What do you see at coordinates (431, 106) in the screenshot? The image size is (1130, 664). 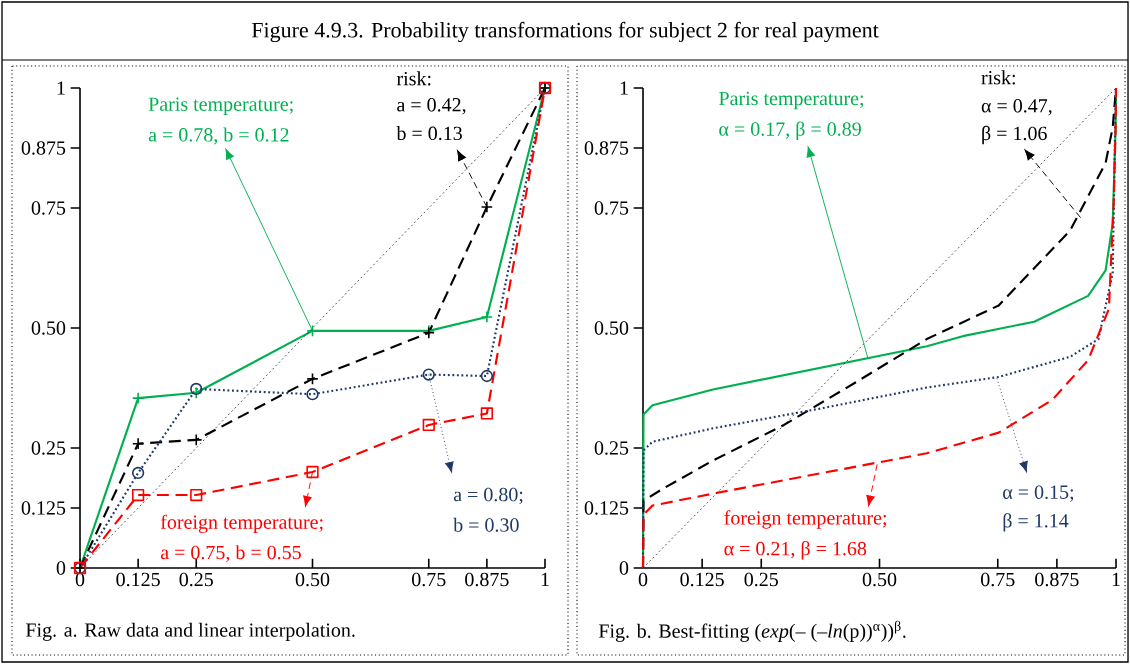 I see `annotation: a = 0.42,` at bounding box center [431, 106].